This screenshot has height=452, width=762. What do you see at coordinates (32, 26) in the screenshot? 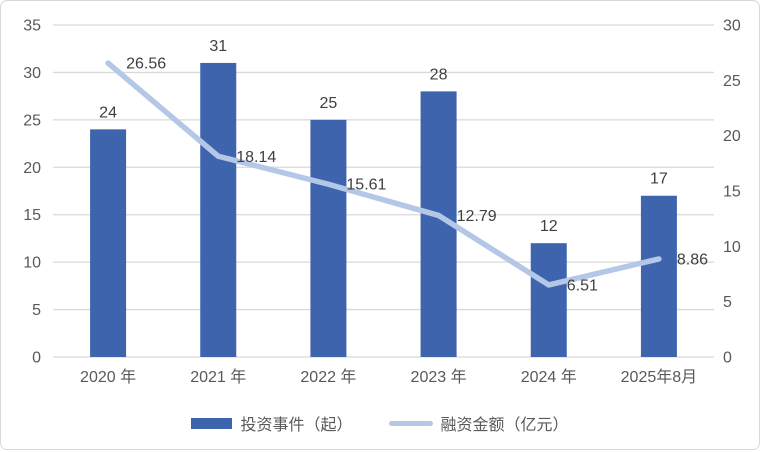
I see `left-axis-tick-label: 35` at bounding box center [32, 26].